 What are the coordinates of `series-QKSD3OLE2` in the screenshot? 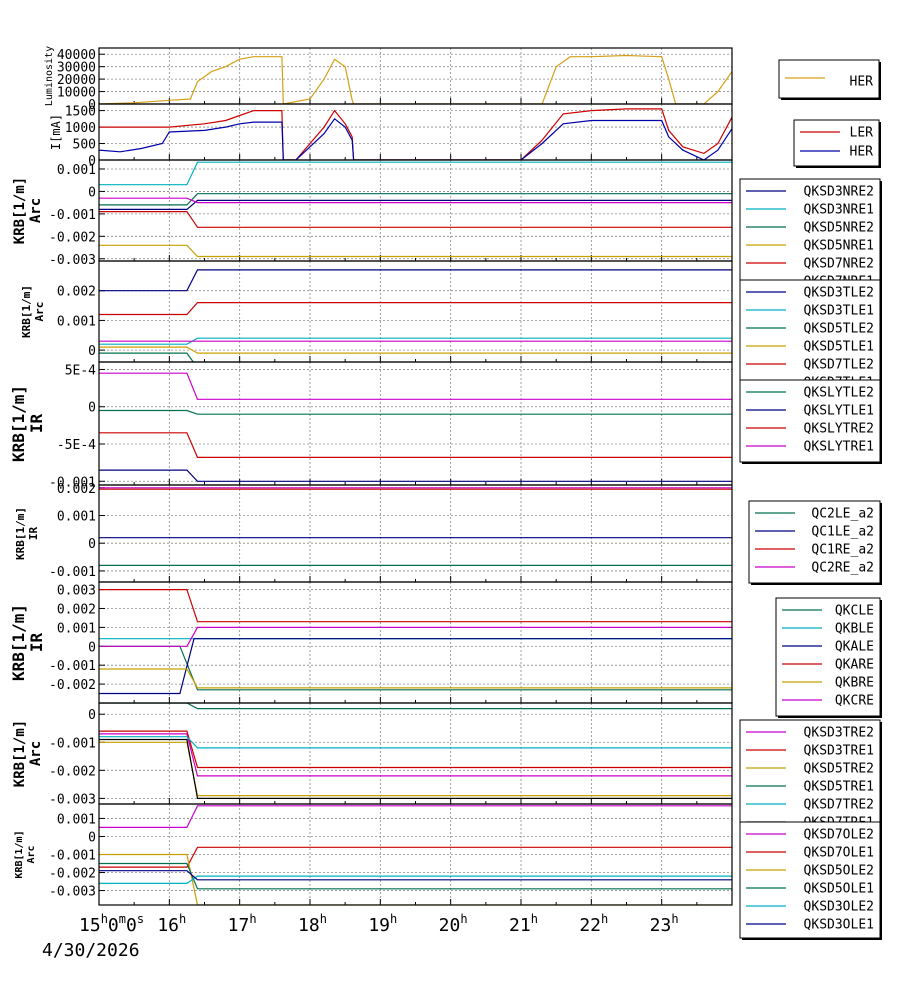 It's located at (415, 880).